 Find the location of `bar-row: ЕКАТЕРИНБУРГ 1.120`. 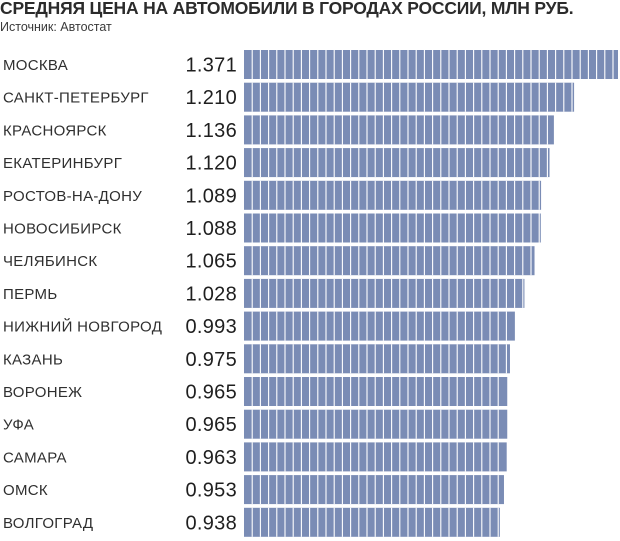

bar-row: ЕКАТЕРИНБУРГ 1.120 is located at coordinates (276, 163).